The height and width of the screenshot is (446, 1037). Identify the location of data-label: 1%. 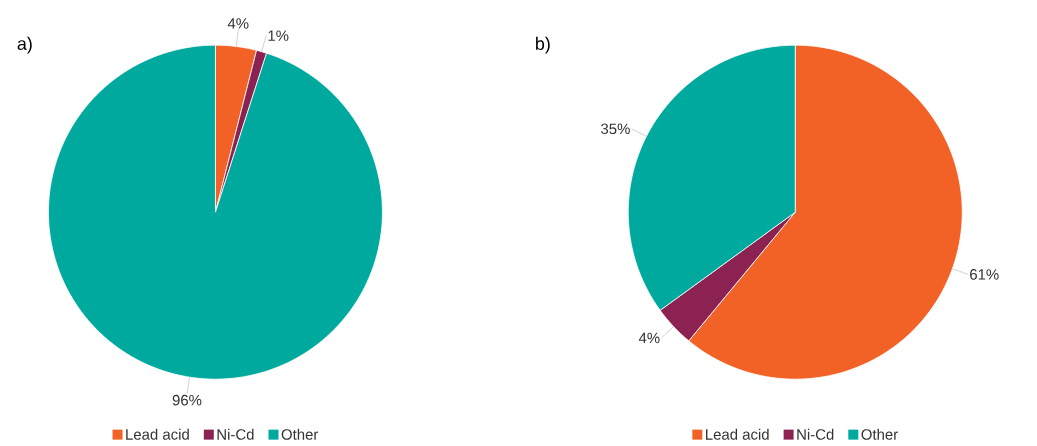
(278, 35).